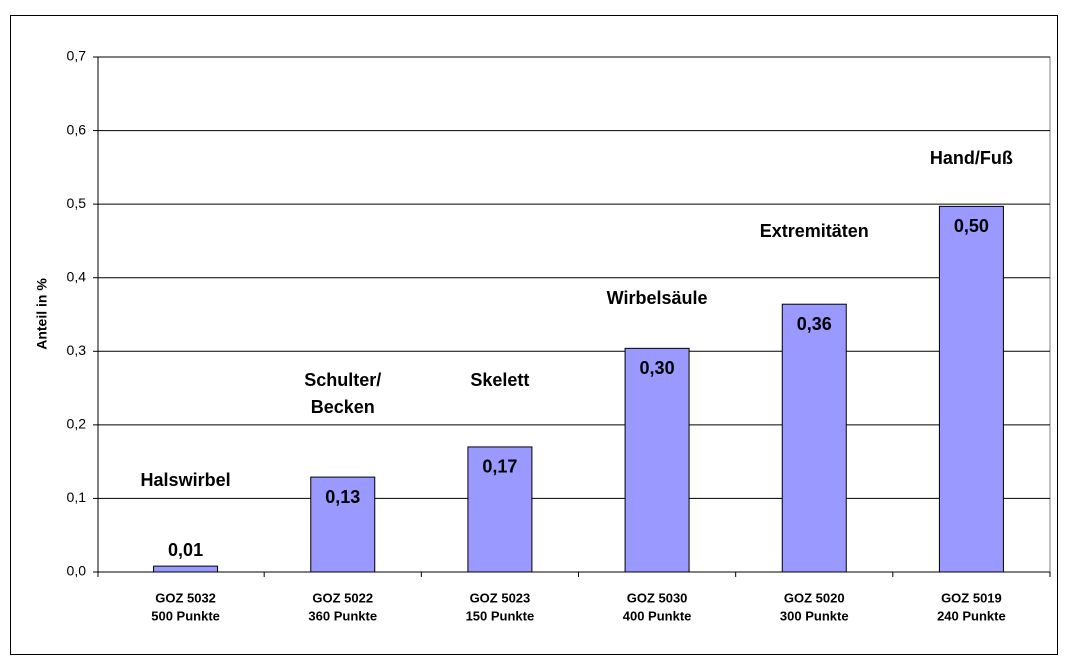 The width and height of the screenshot is (1069, 666). Describe the element at coordinates (343, 407) in the screenshot. I see `annotation: Becken` at that location.